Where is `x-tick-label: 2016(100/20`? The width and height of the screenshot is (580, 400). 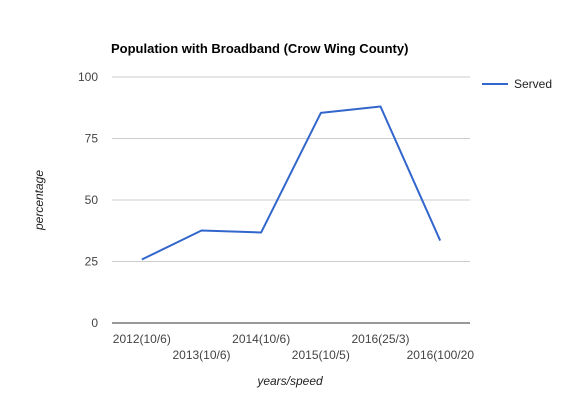
x-tick-label: 2016(100/20 is located at coordinates (441, 355).